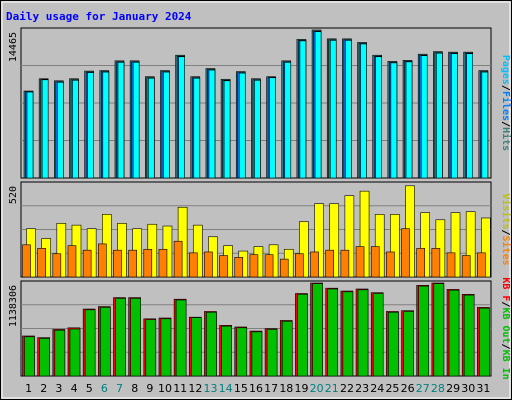 Image resolution: width=512 pixels, height=400 pixels. Describe the element at coordinates (256, 388) in the screenshot. I see `x-tick-day-16: 16` at that location.